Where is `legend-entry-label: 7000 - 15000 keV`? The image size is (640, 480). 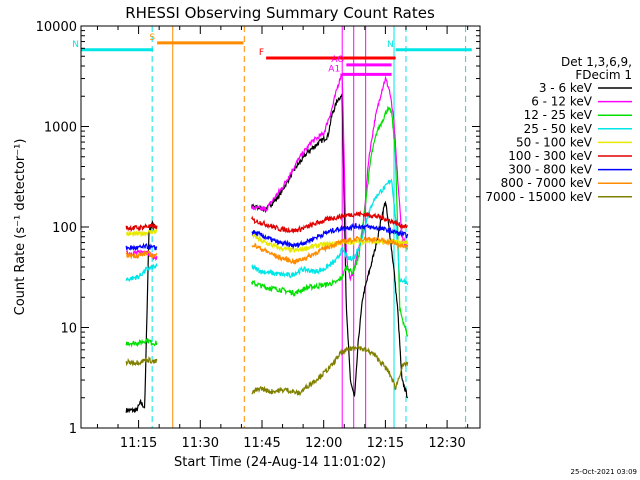
legend-entry-label: 7000 - 15000 keV is located at coordinates (538, 197).